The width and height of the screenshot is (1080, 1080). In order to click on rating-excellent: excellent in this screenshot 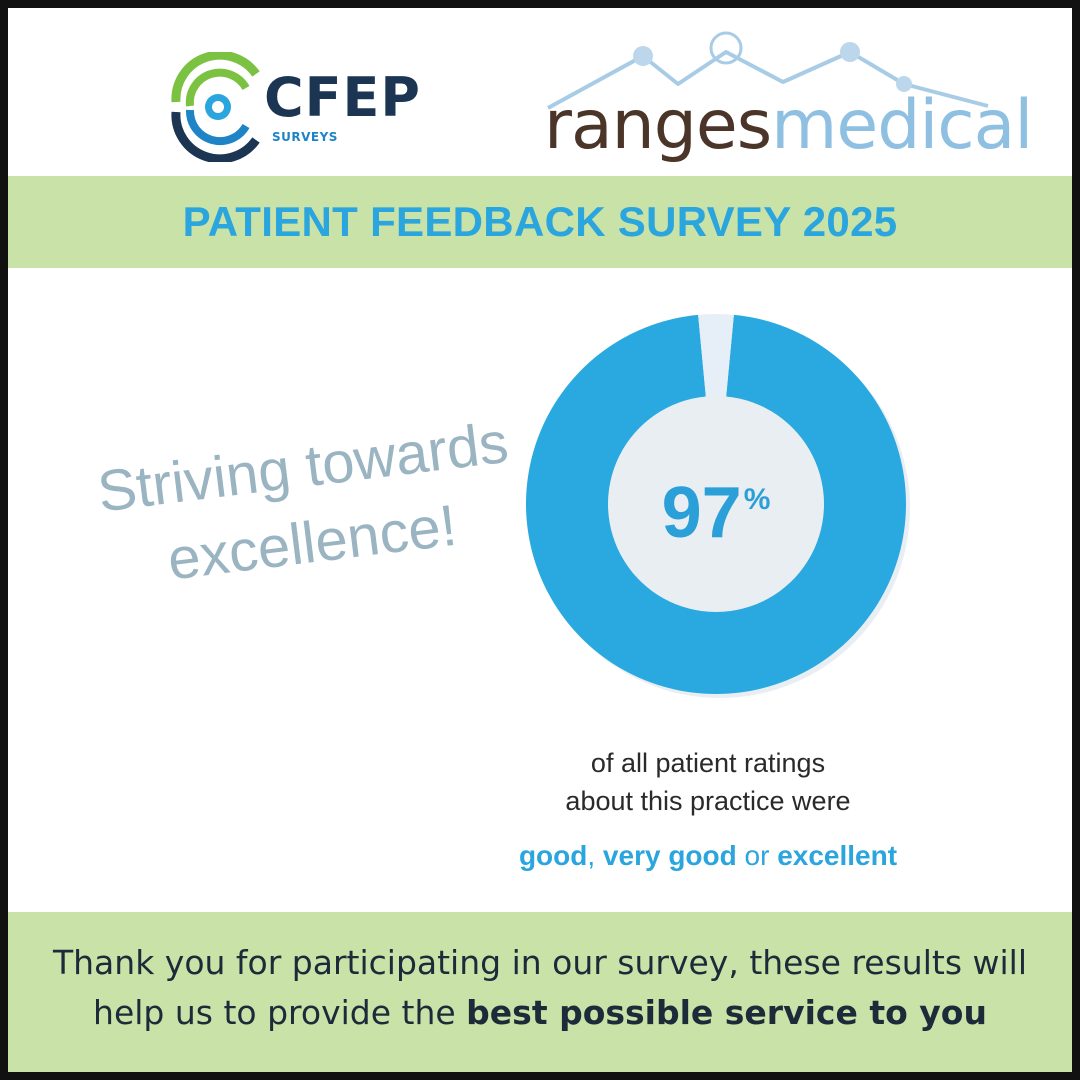, I will do `click(837, 855)`.